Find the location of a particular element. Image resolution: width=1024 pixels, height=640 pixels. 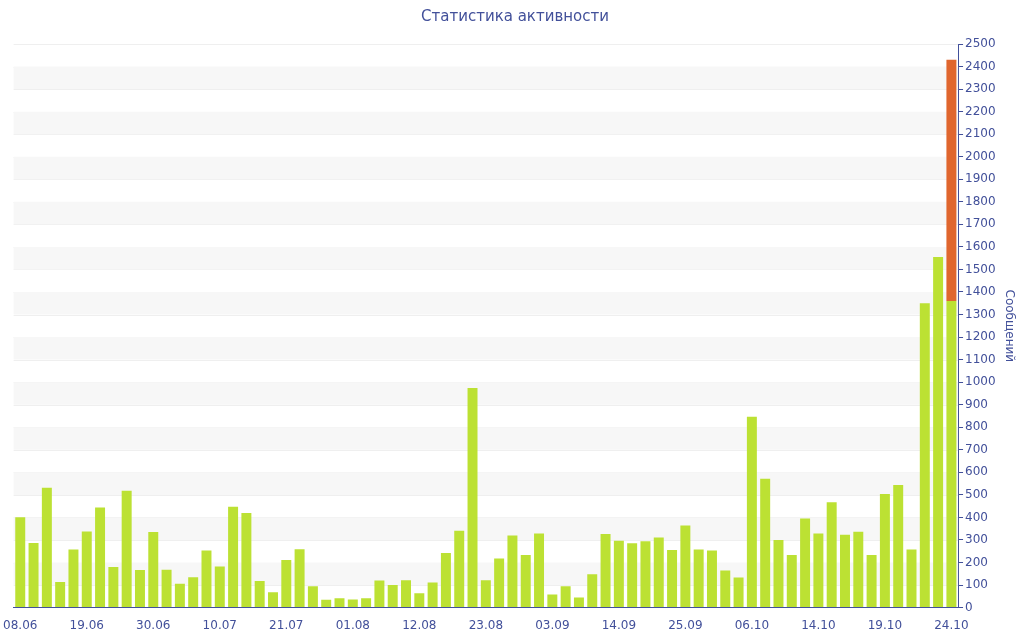

y-tick-label: 200 is located at coordinates (976, 561).